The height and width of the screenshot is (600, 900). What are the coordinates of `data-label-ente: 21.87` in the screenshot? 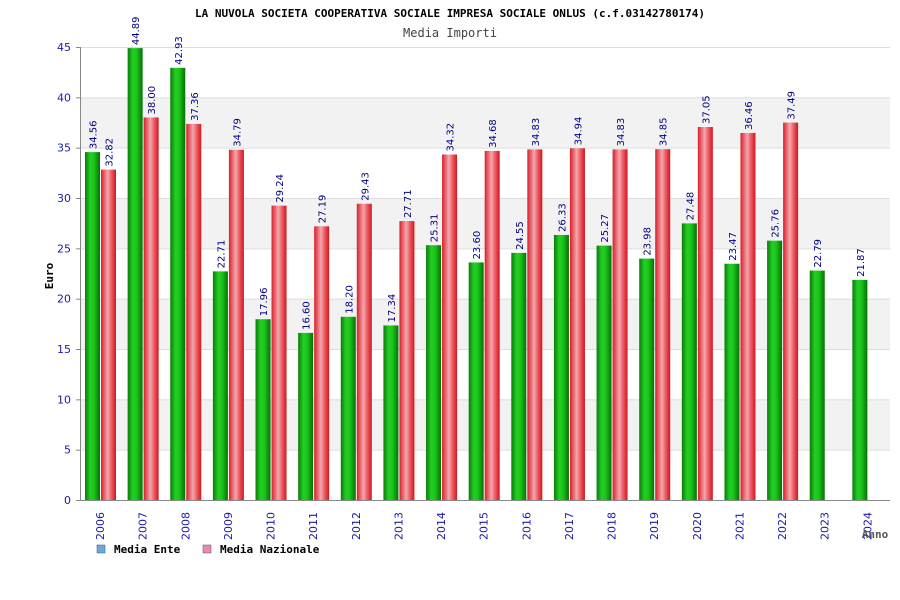 It's located at (861, 262).